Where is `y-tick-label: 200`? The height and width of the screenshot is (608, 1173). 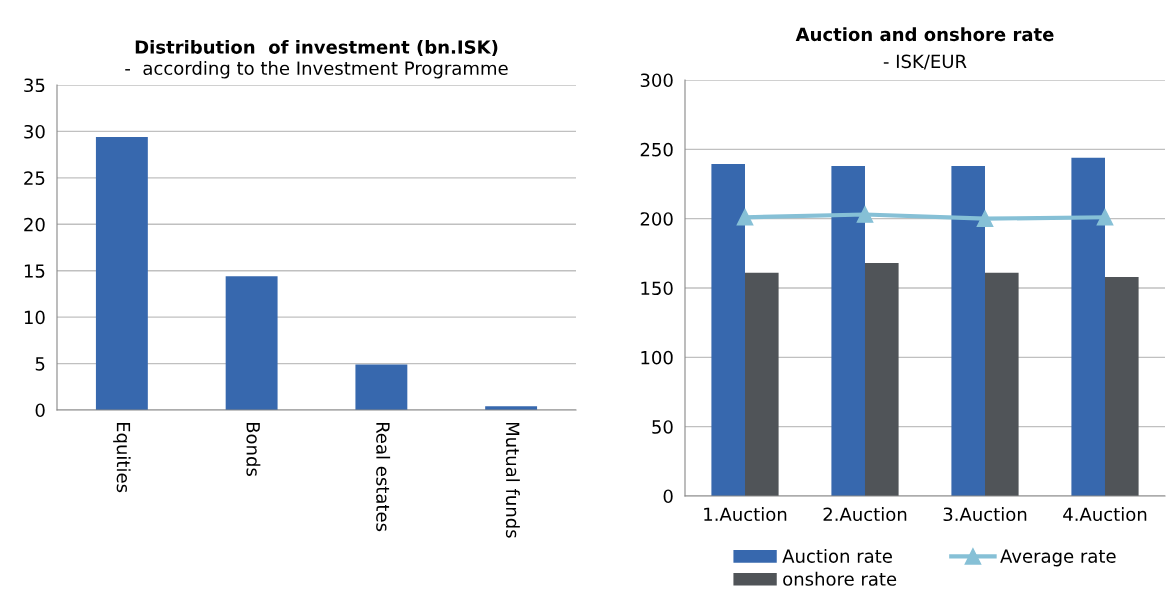 y-tick-label: 200 is located at coordinates (656, 219).